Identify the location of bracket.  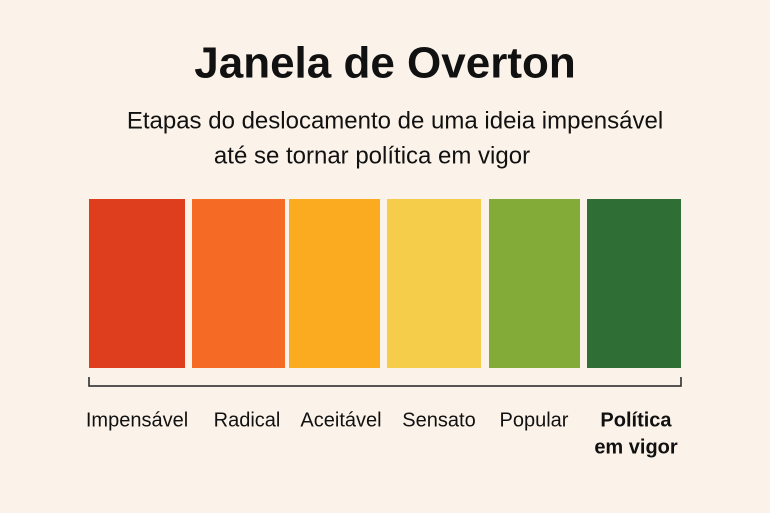
(385, 382).